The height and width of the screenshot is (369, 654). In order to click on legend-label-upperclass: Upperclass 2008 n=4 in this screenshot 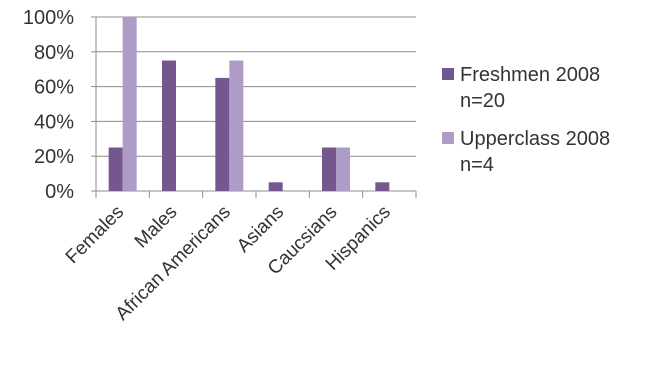, I will do `click(535, 152)`.